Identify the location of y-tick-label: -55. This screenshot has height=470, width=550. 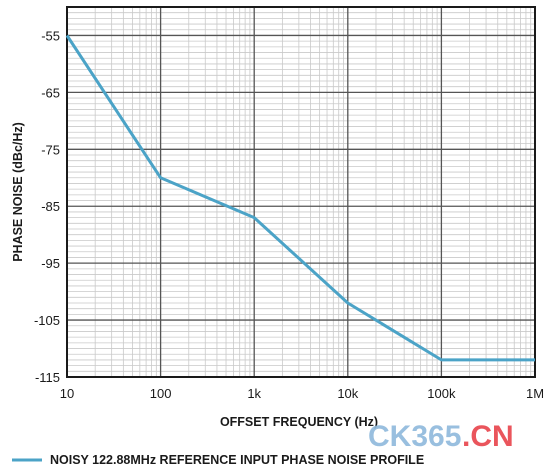
(50, 35).